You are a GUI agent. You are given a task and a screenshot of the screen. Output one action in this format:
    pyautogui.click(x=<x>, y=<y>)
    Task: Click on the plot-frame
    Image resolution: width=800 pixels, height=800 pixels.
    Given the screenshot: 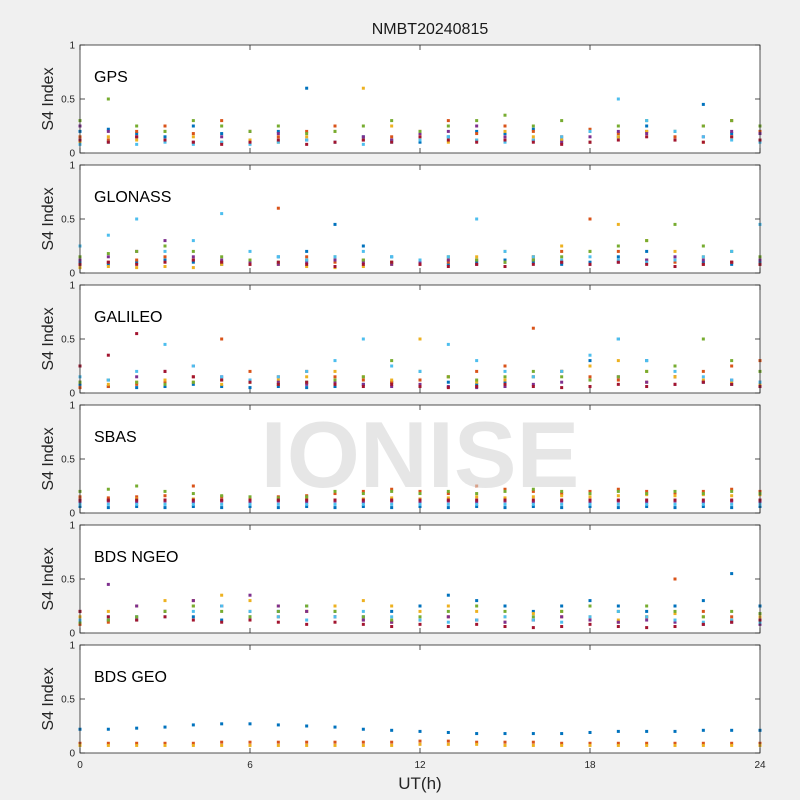 What is the action you would take?
    pyautogui.click(x=420, y=699)
    